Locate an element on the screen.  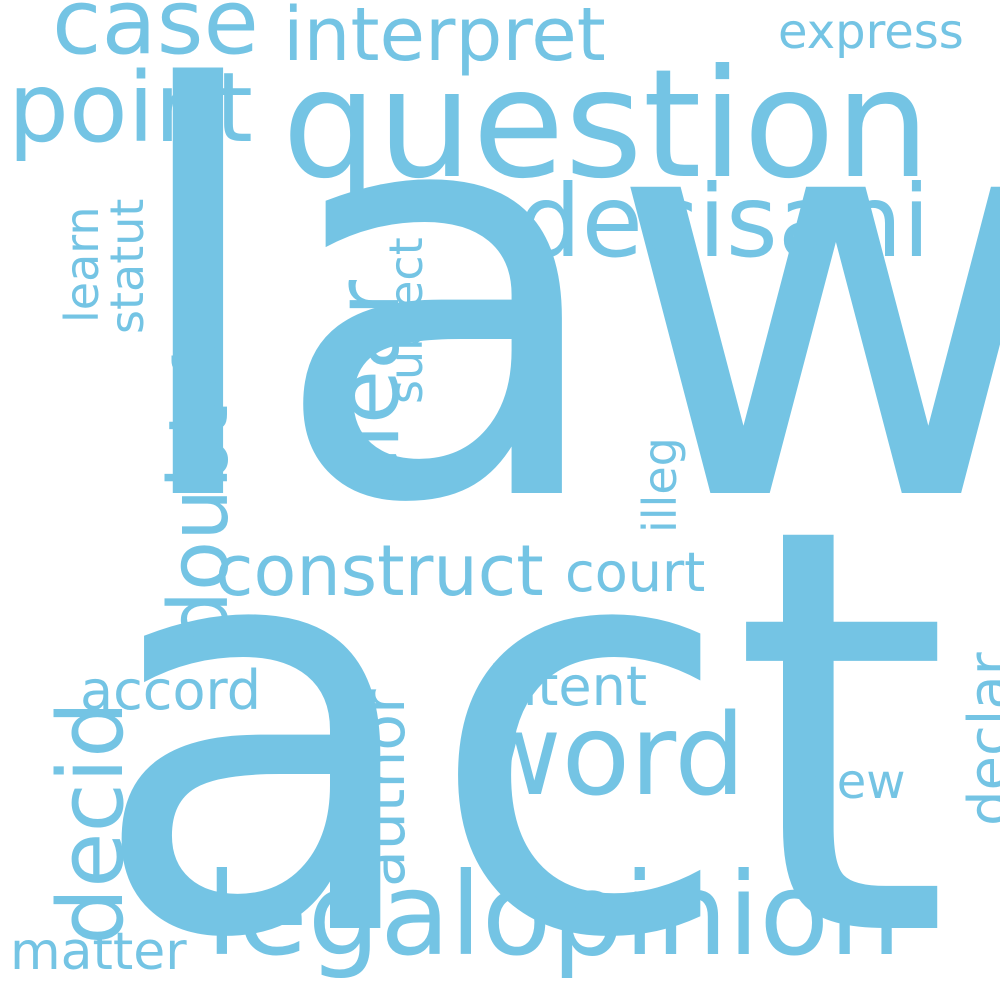
word-statut: statut is located at coordinates (127, 266).